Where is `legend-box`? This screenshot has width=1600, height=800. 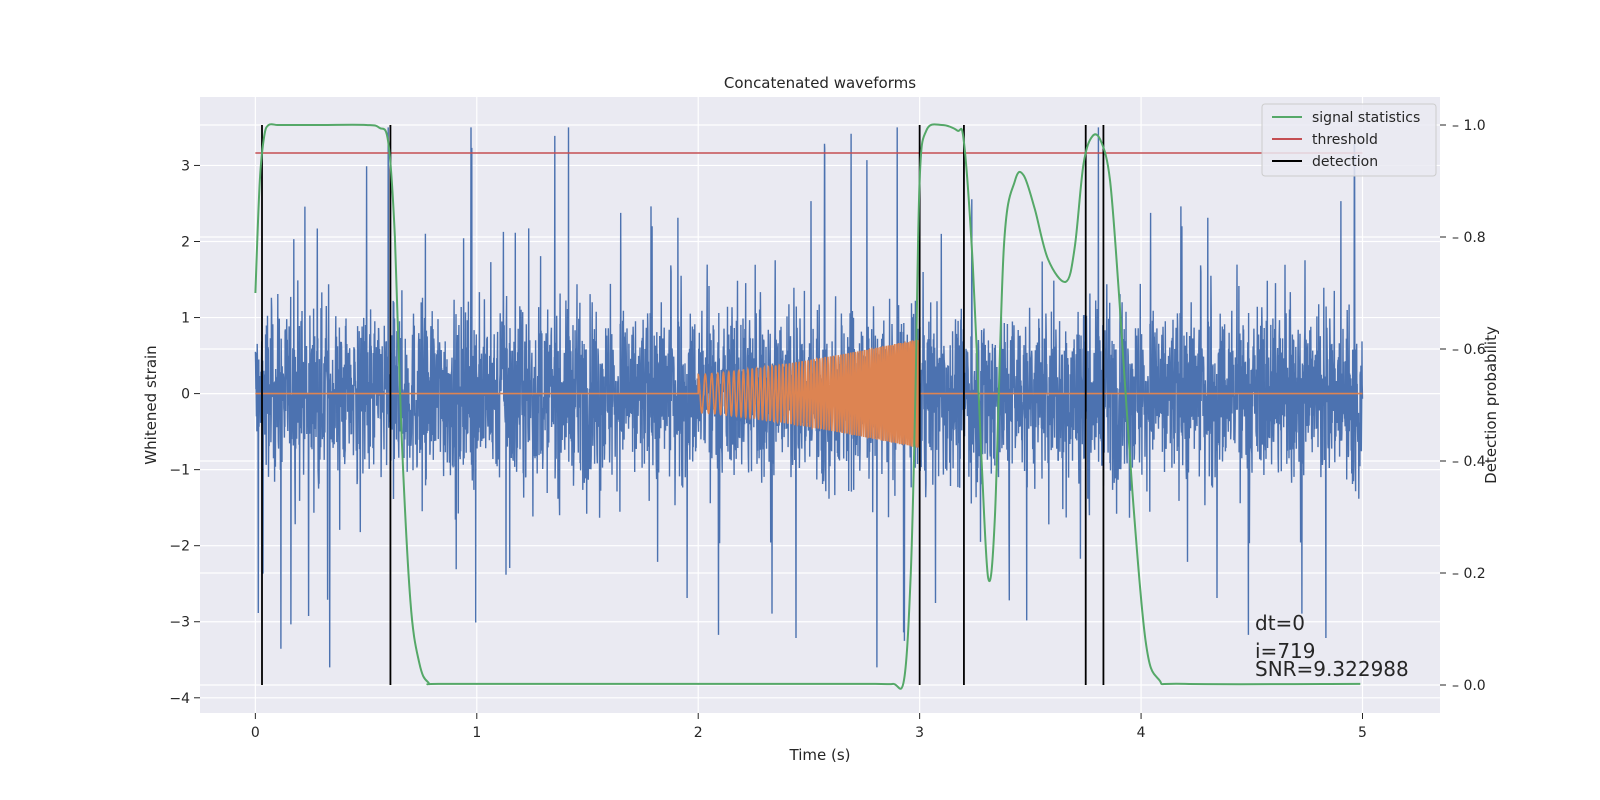 legend-box is located at coordinates (1349, 140).